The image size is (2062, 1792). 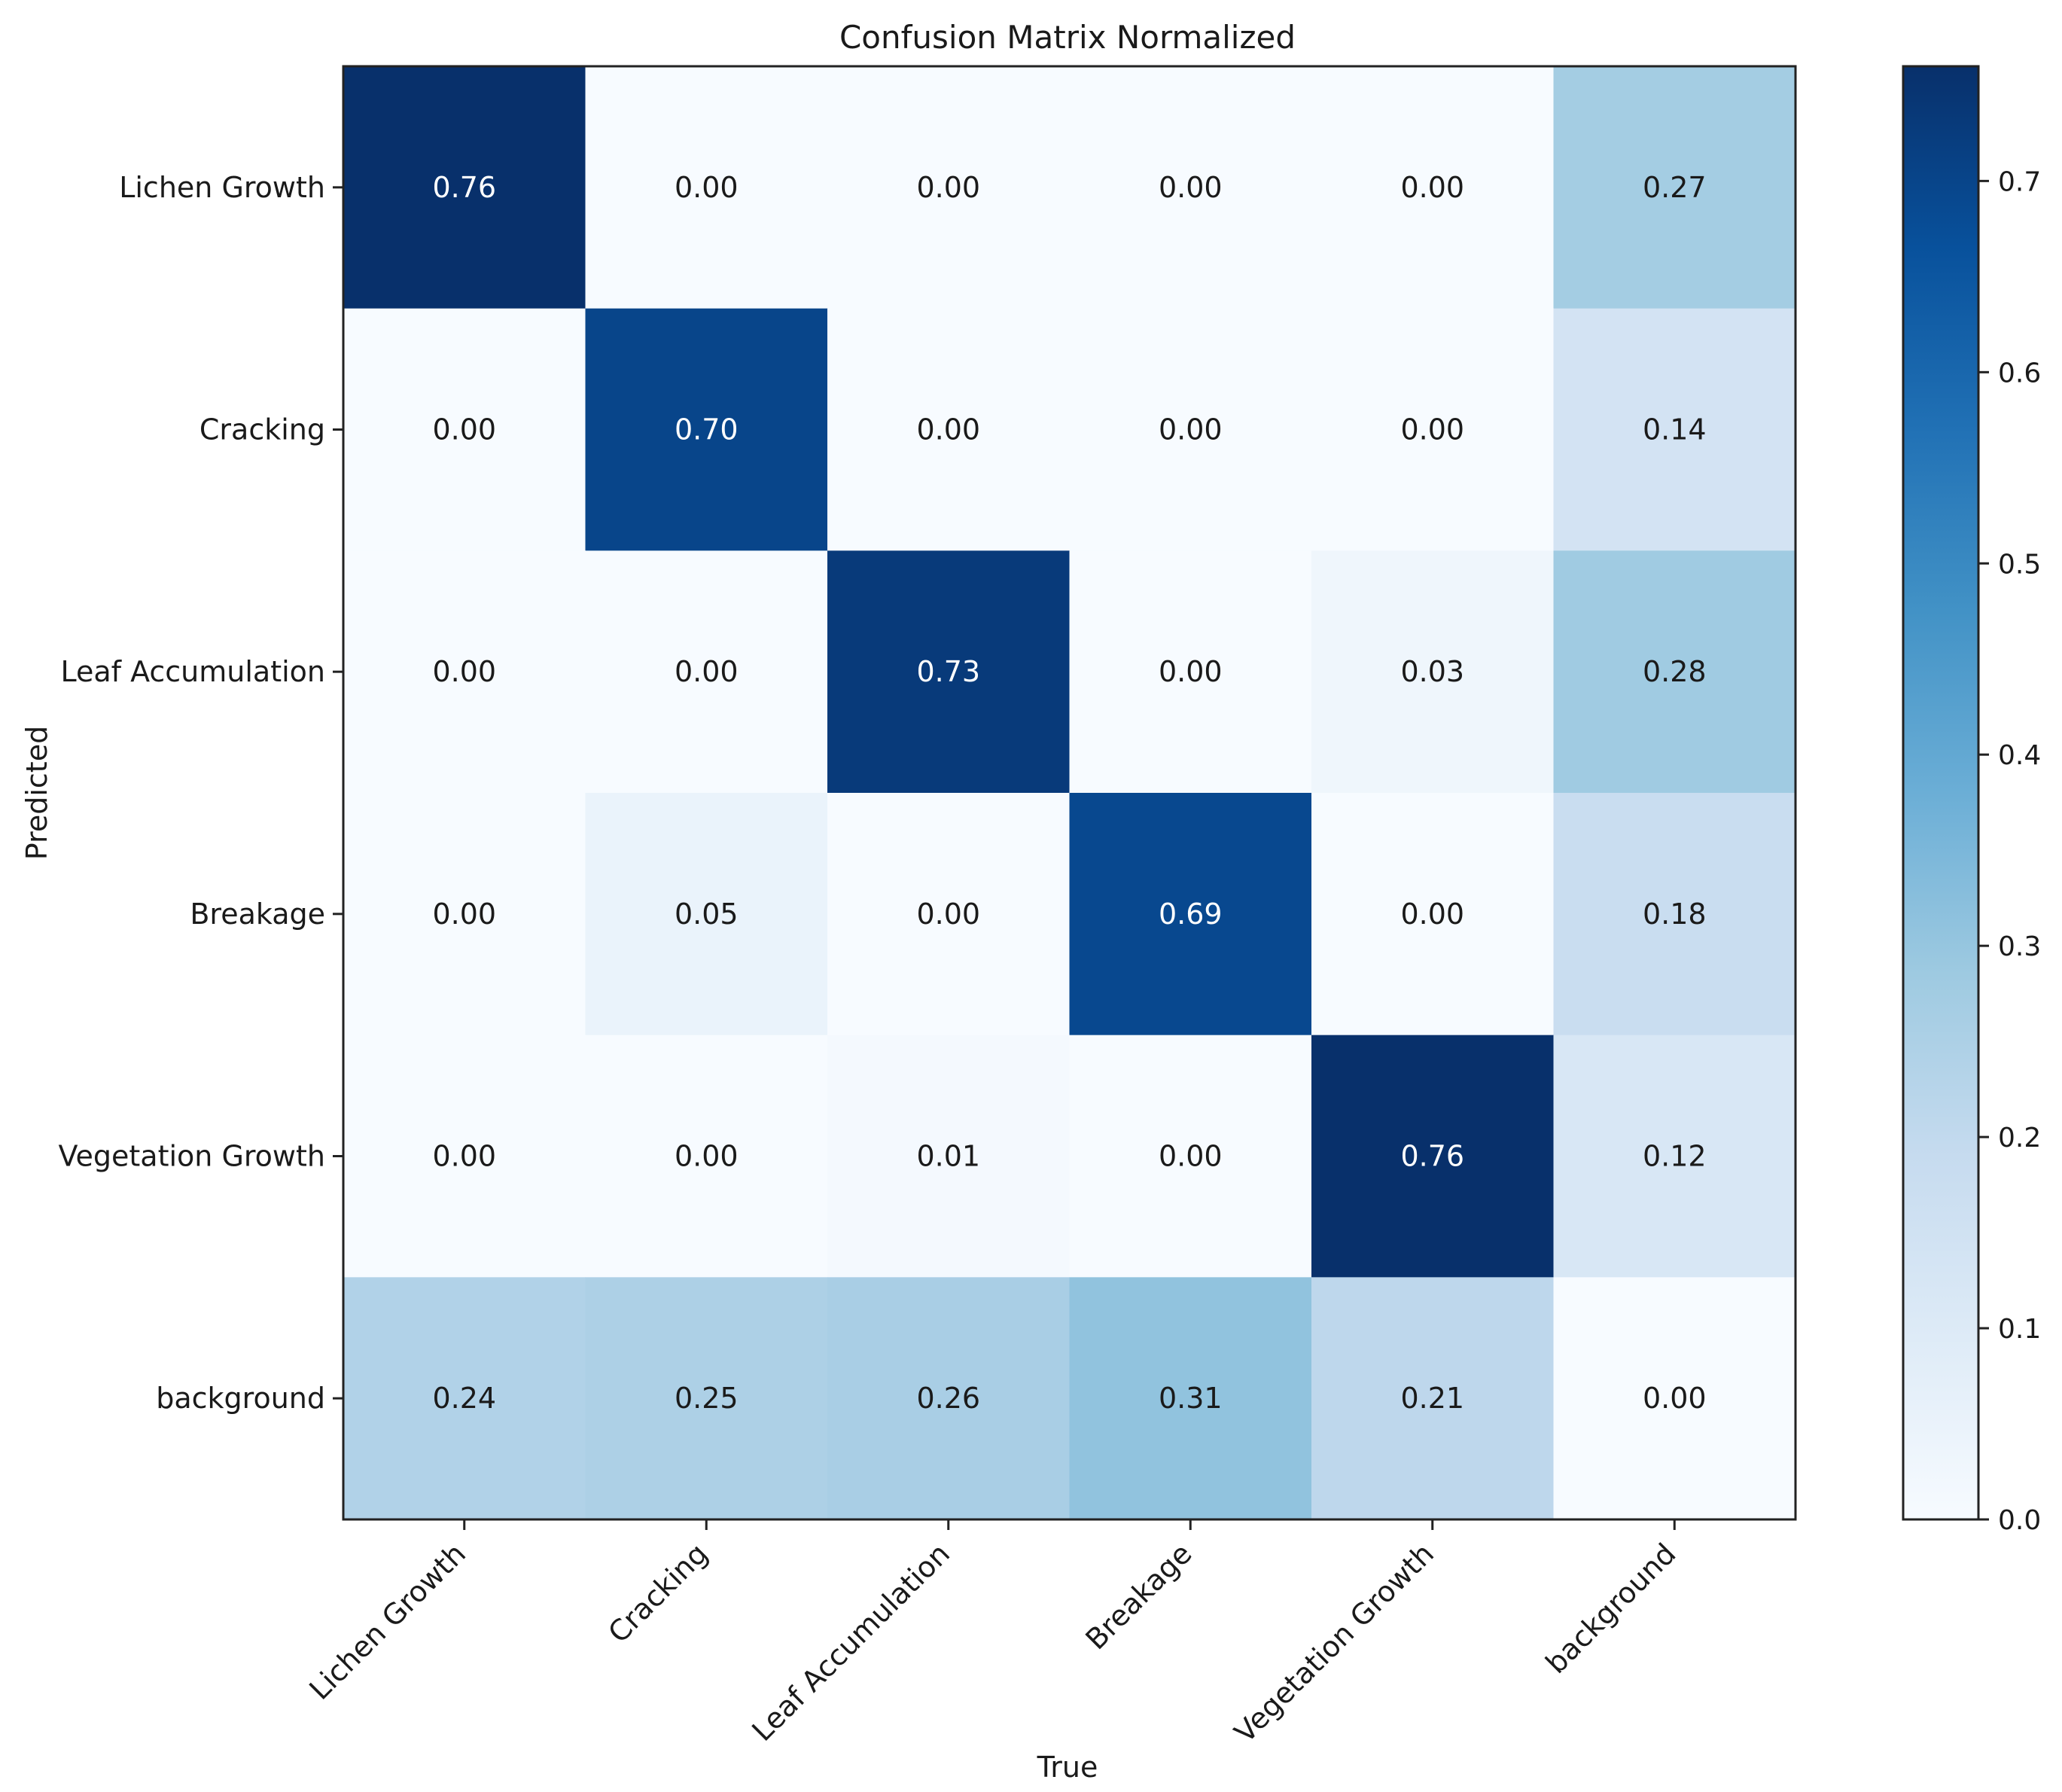 I want to click on heatmap-cell-label: 0.24, so click(x=464, y=1398).